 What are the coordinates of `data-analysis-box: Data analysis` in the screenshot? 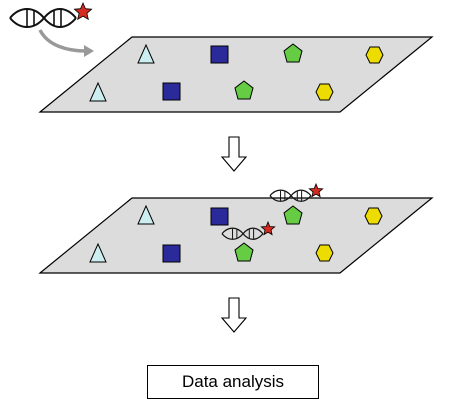 It's located at (233, 382).